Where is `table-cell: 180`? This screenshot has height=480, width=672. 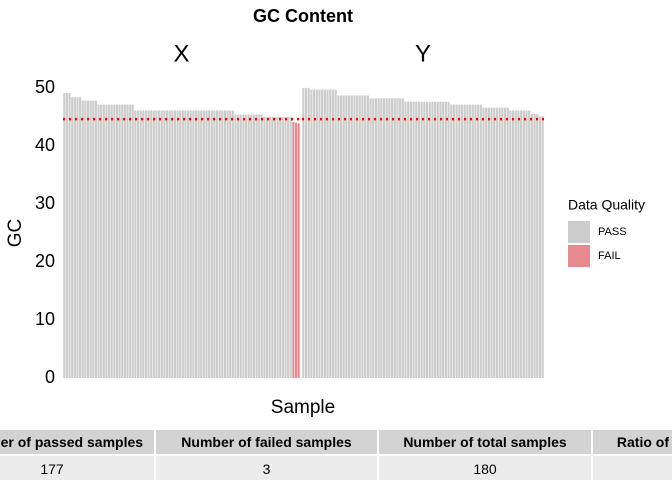 table-cell: 180 is located at coordinates (485, 467).